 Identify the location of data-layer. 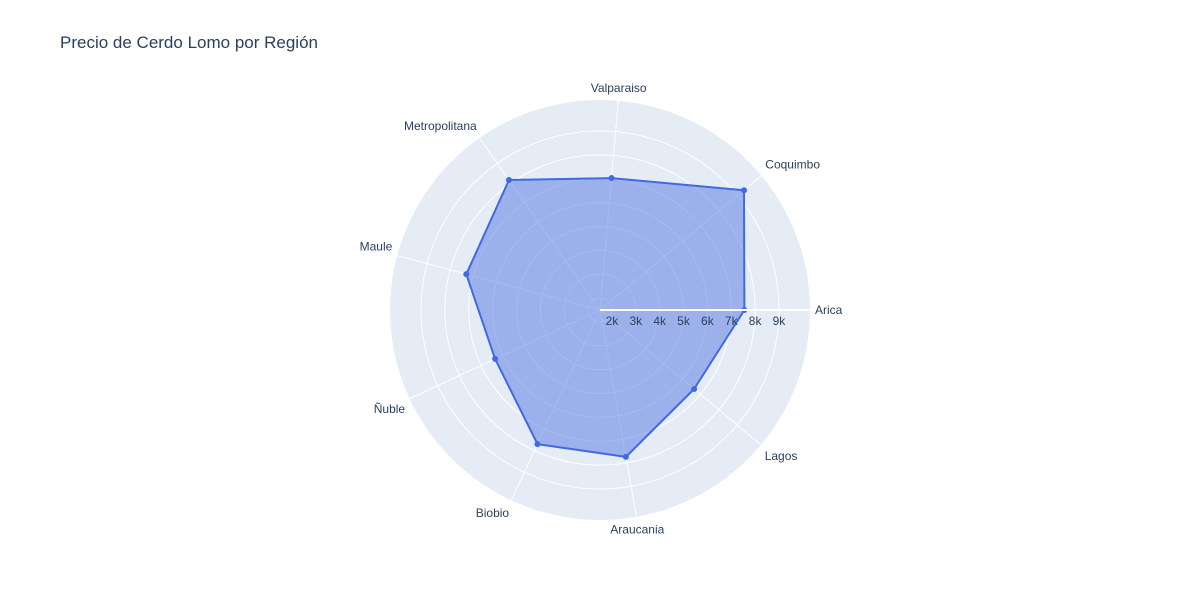
(605, 317).